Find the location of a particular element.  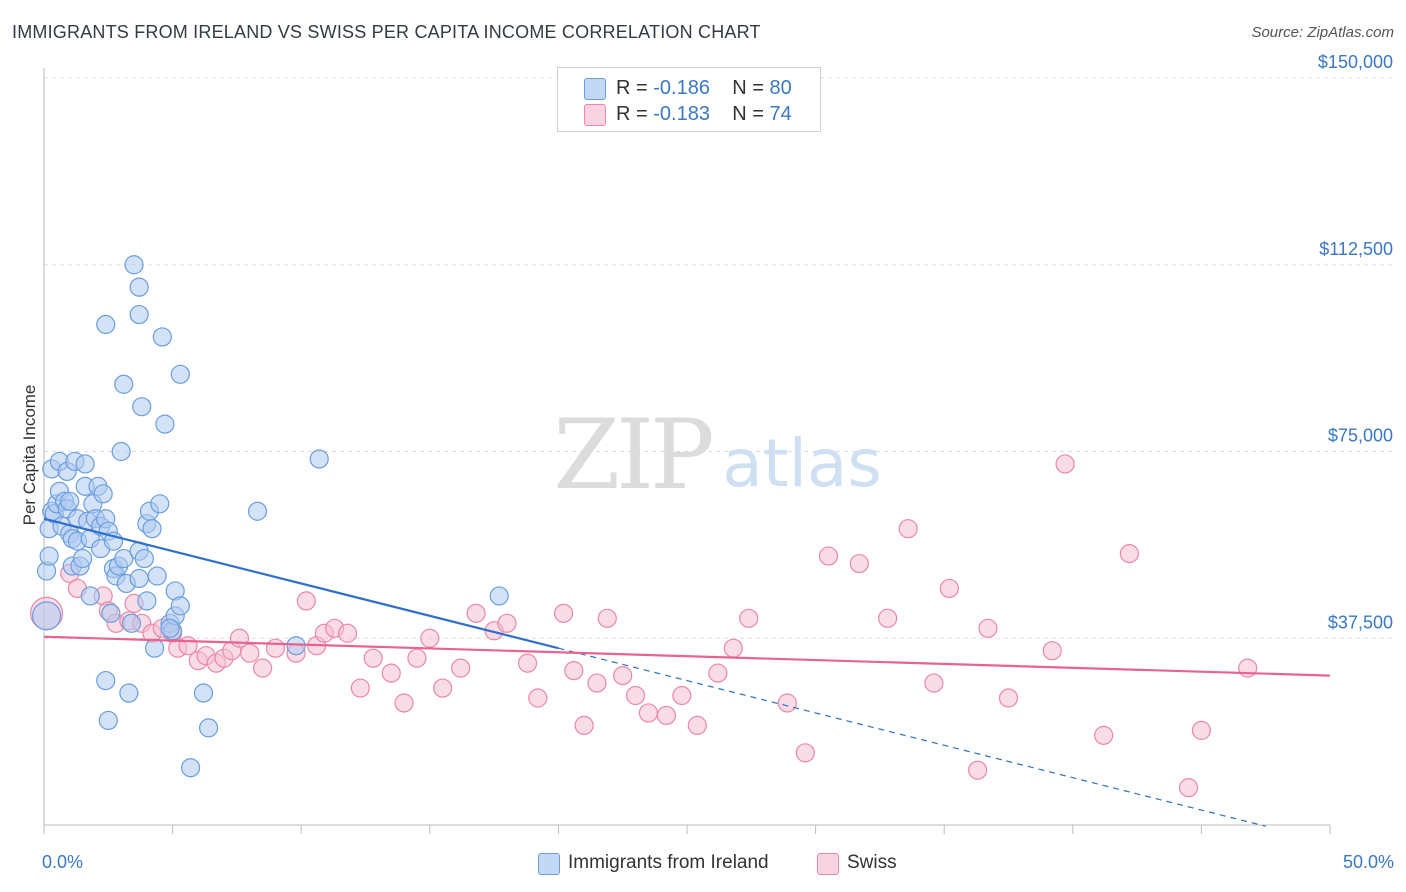

correlation-legend: R = -0.186 N = 80 R = -0.183 N = 74 is located at coordinates (689, 99).